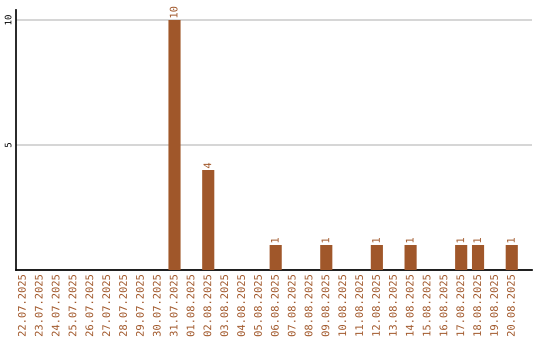 The width and height of the screenshot is (540, 340). Describe the element at coordinates (38, 305) in the screenshot. I see `x-tick-label: 23.07.2025` at that location.